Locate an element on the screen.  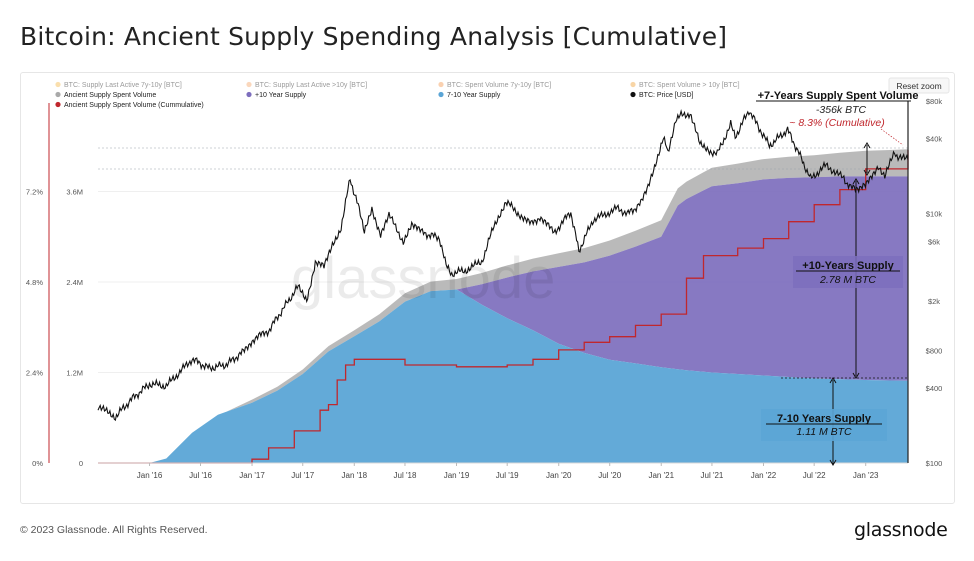
annotation-spent-value: -356k BTC is located at coordinates (841, 110).